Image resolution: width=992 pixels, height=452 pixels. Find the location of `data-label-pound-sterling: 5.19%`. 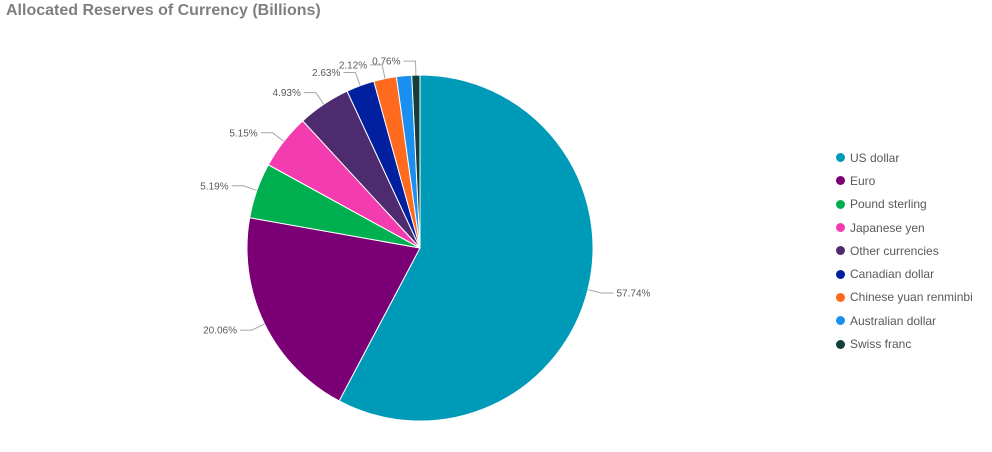

data-label-pound-sterling: 5.19% is located at coordinates (214, 186).